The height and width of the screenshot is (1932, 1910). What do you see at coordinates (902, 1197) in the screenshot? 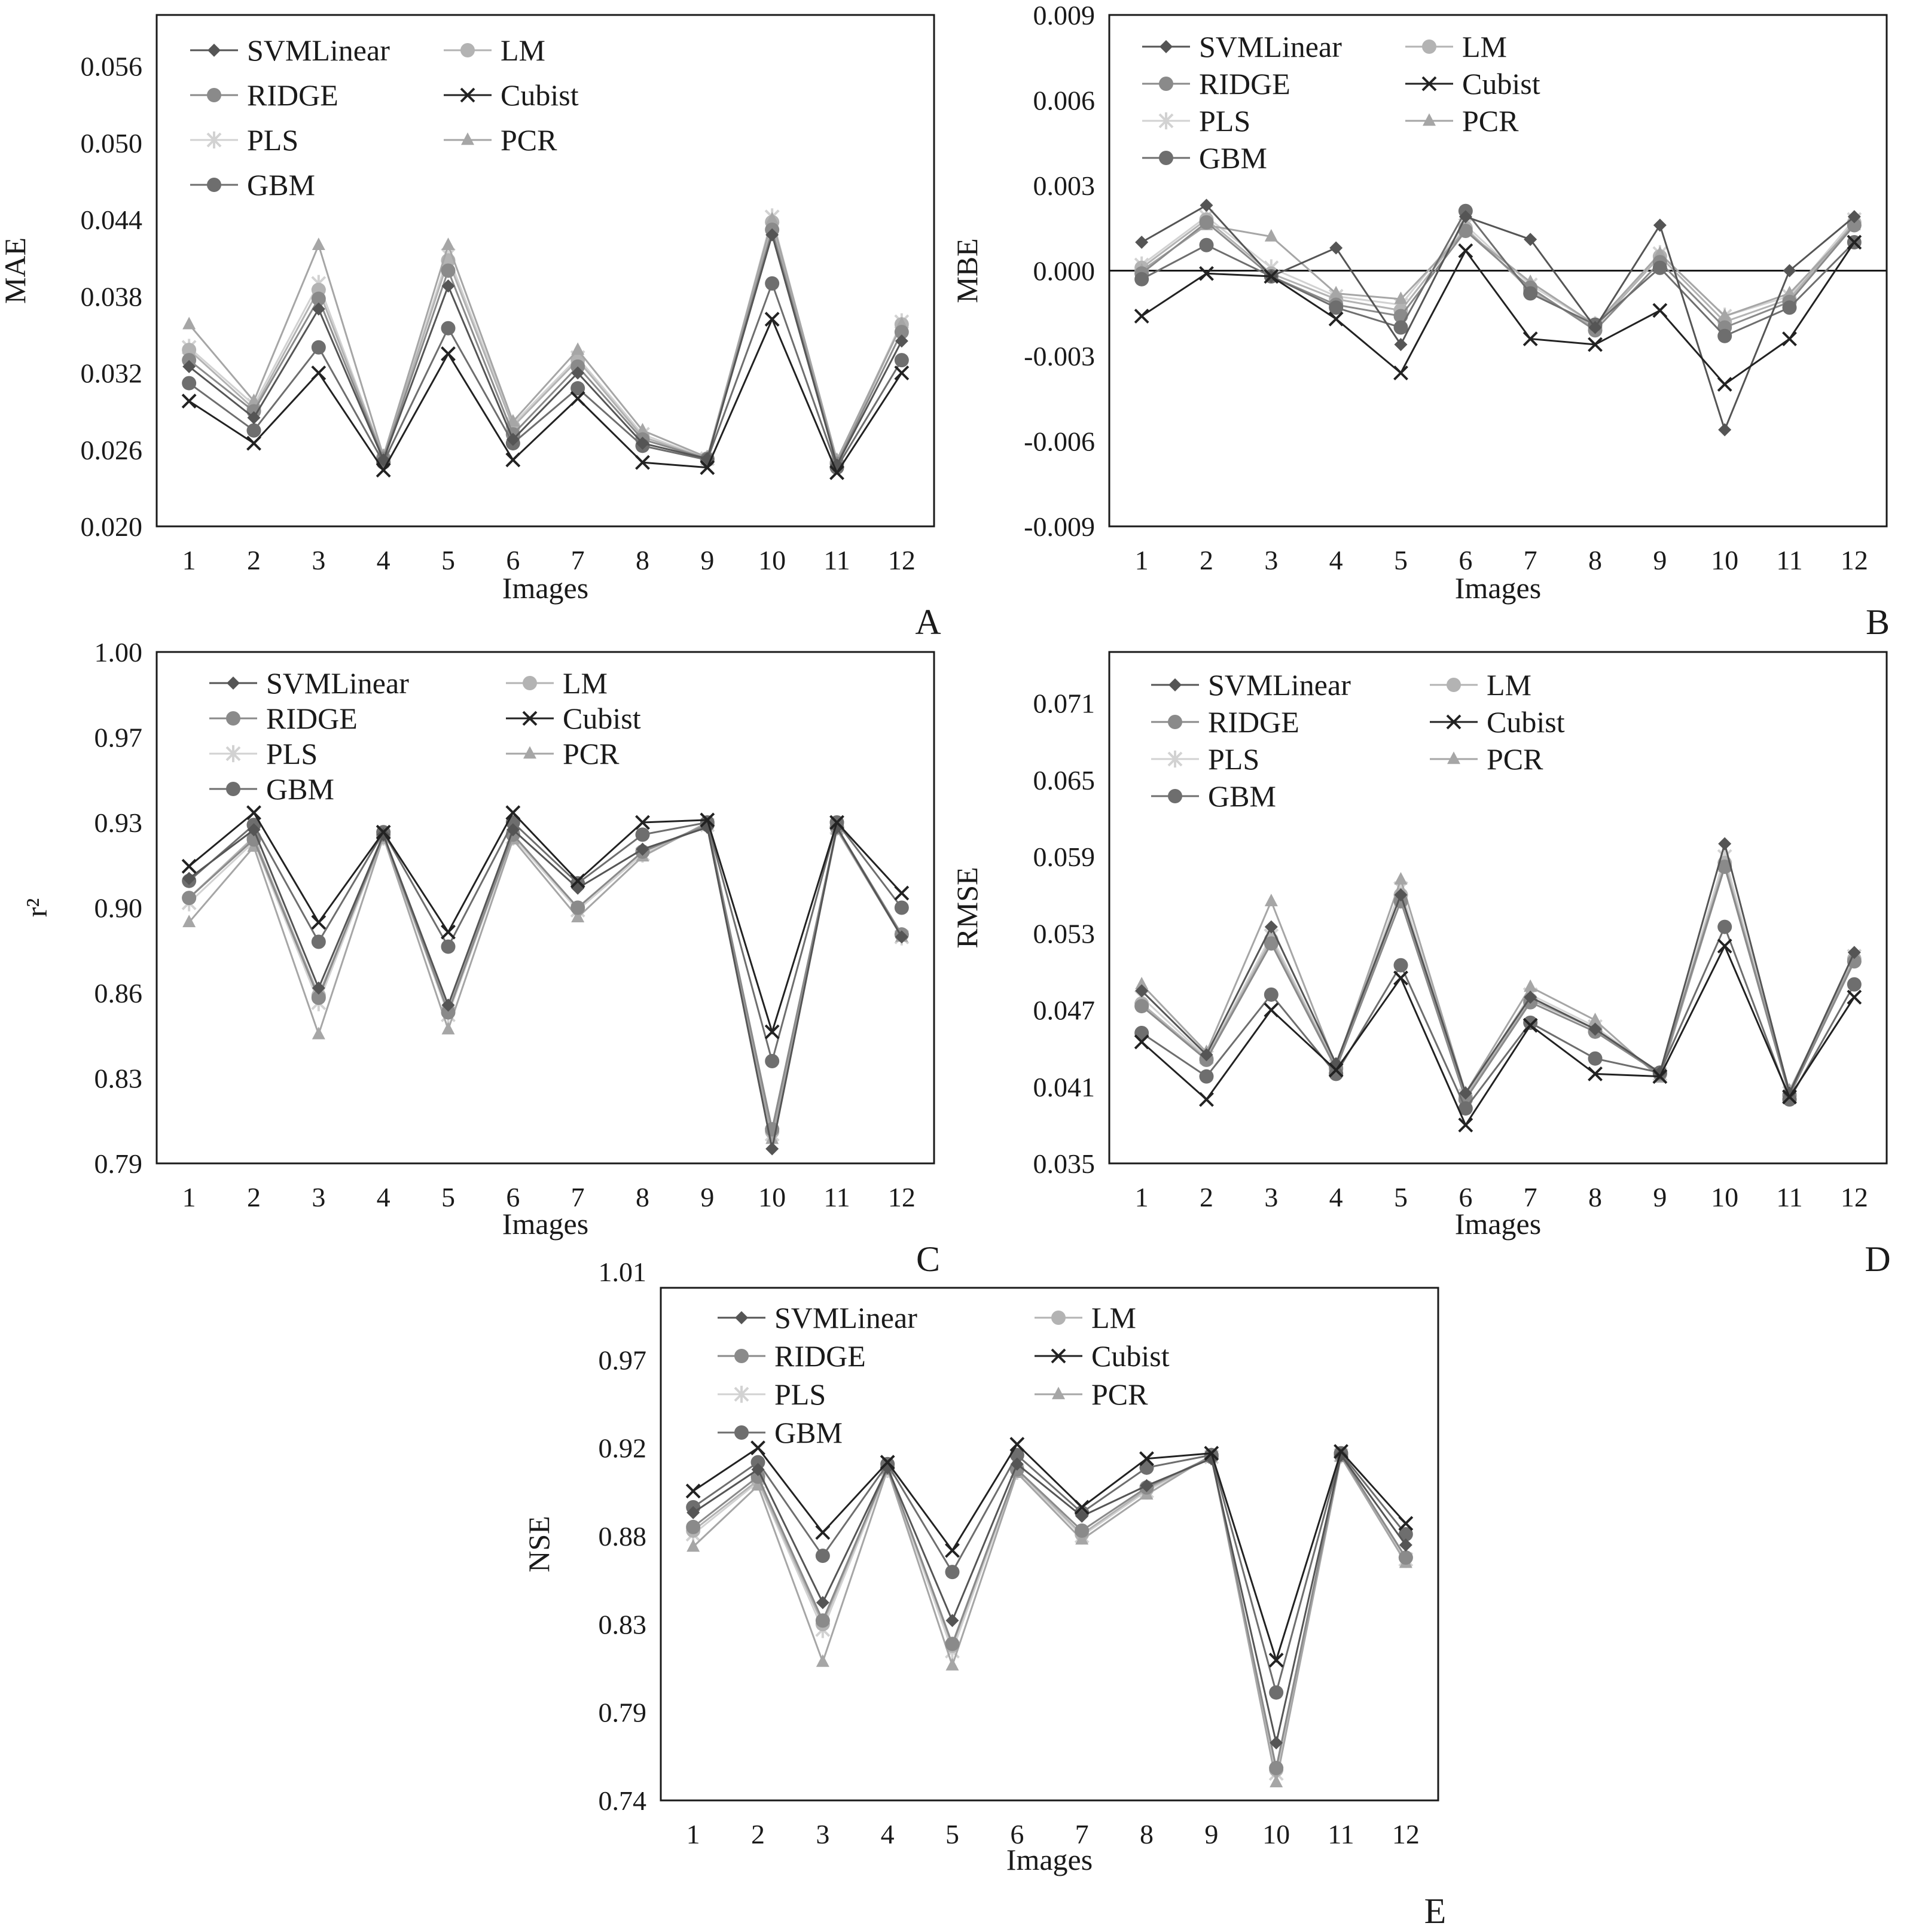
I see `x-tick-label: 12` at bounding box center [902, 1197].